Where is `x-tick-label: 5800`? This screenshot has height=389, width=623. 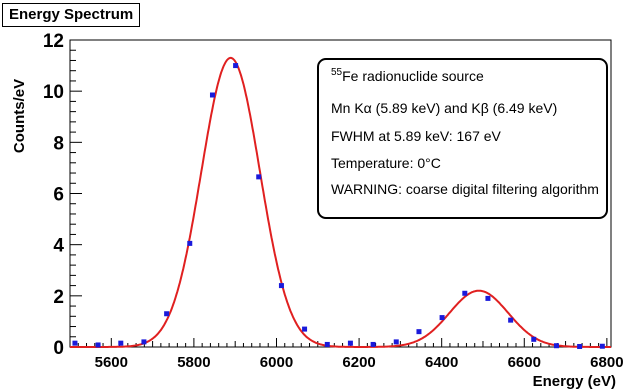 x-tick-label: 5800 is located at coordinates (193, 362).